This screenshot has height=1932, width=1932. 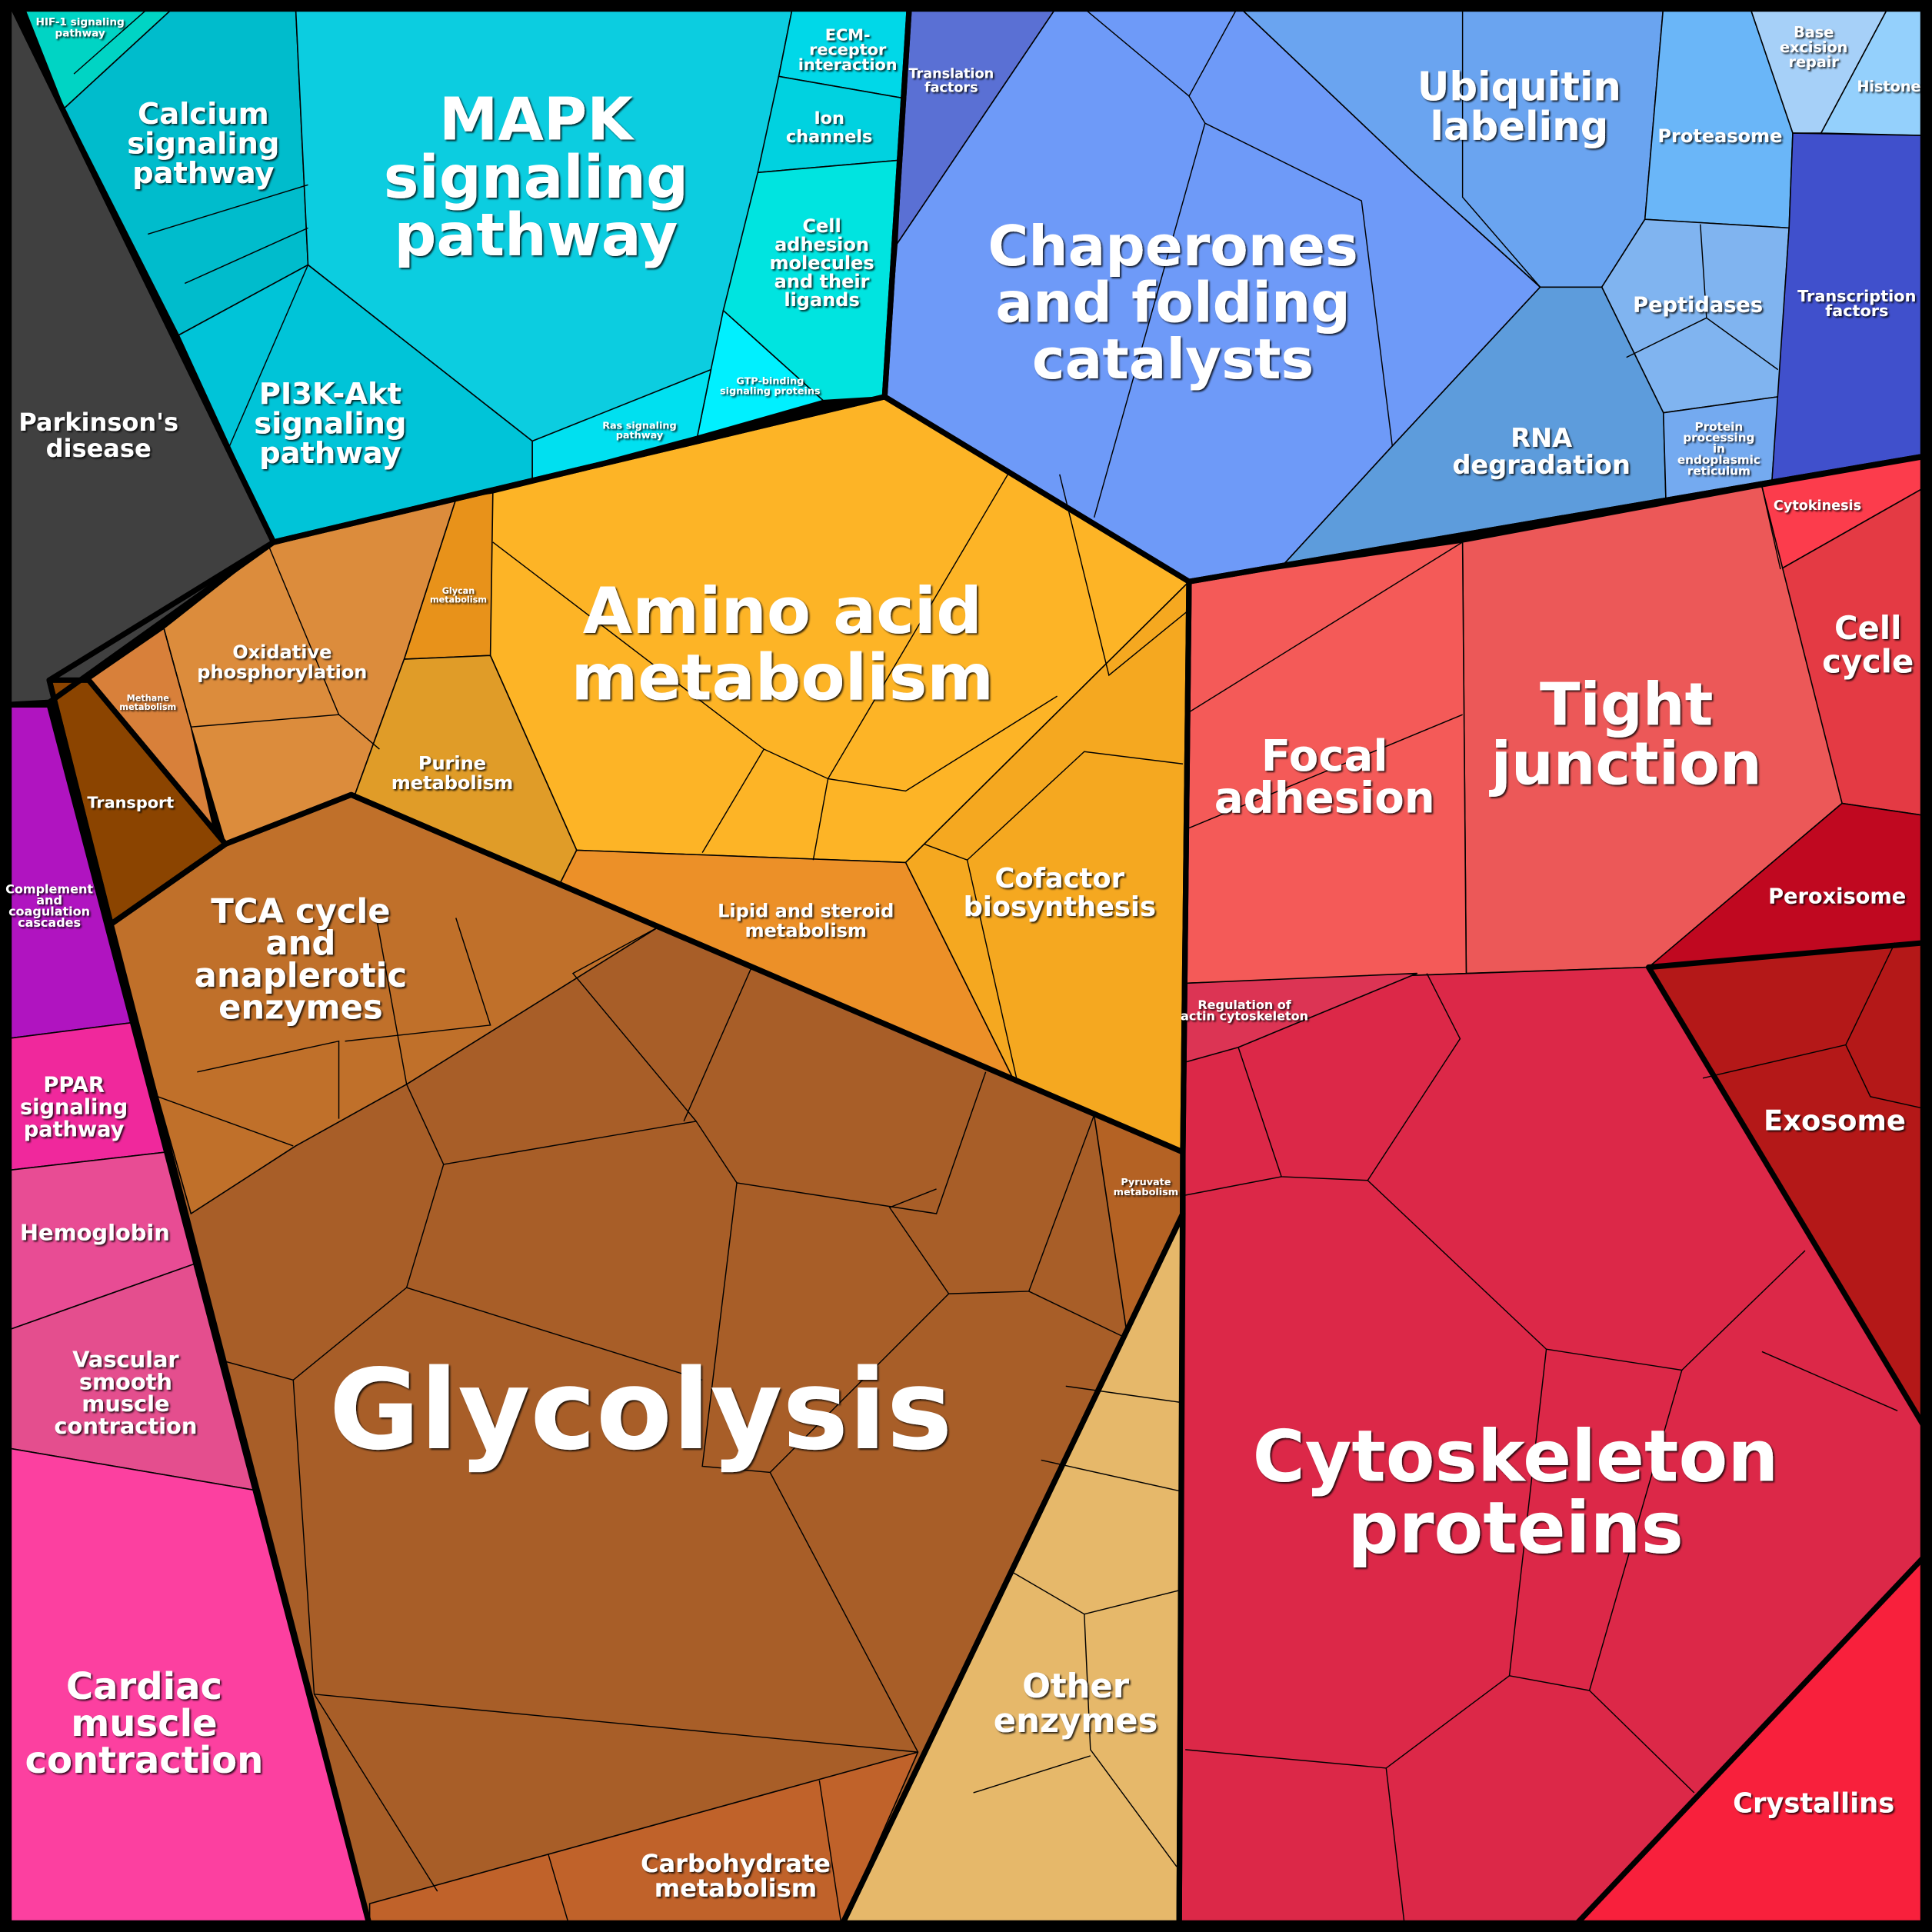 What do you see at coordinates (1817, 506) in the screenshot?
I see `label-line: Cytokinesis` at bounding box center [1817, 506].